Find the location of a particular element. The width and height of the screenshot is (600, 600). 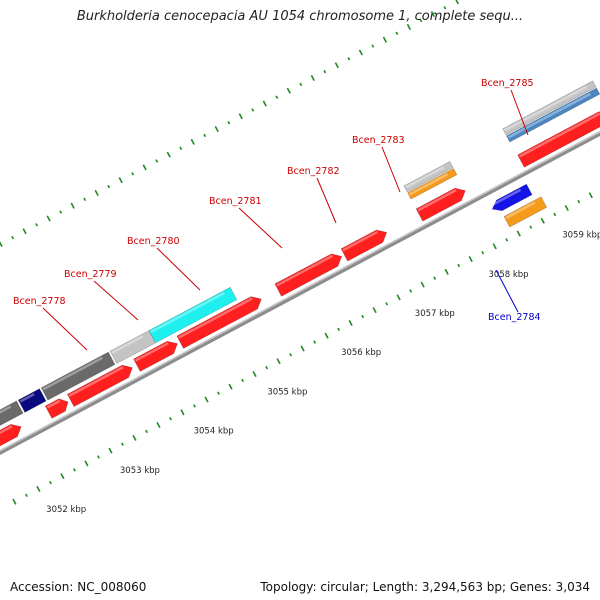

feature-gray-upper is located at coordinates (428, 177).